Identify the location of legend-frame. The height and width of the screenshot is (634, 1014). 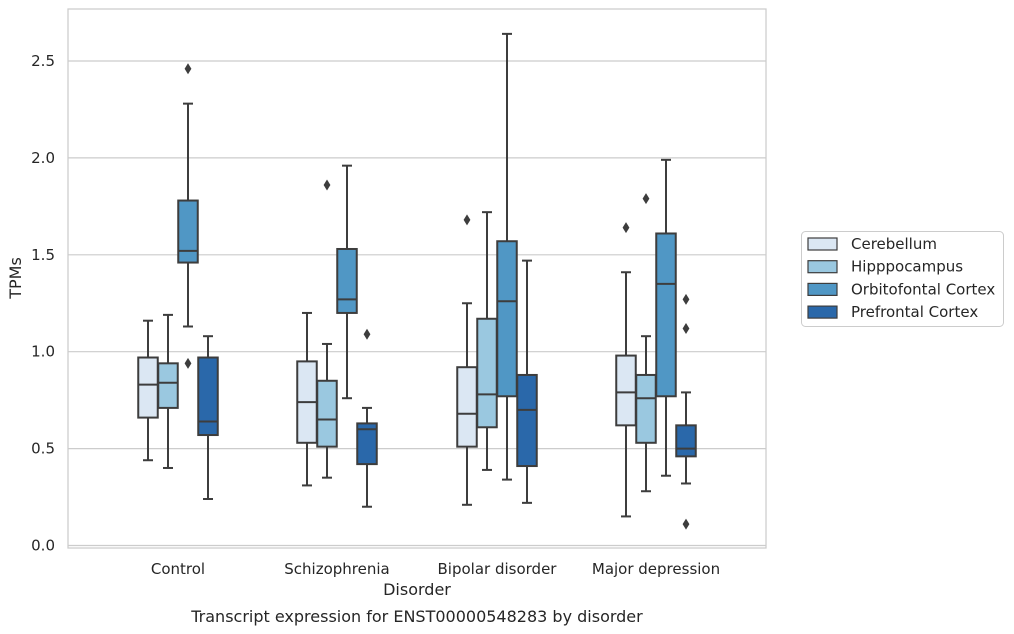
(902, 279).